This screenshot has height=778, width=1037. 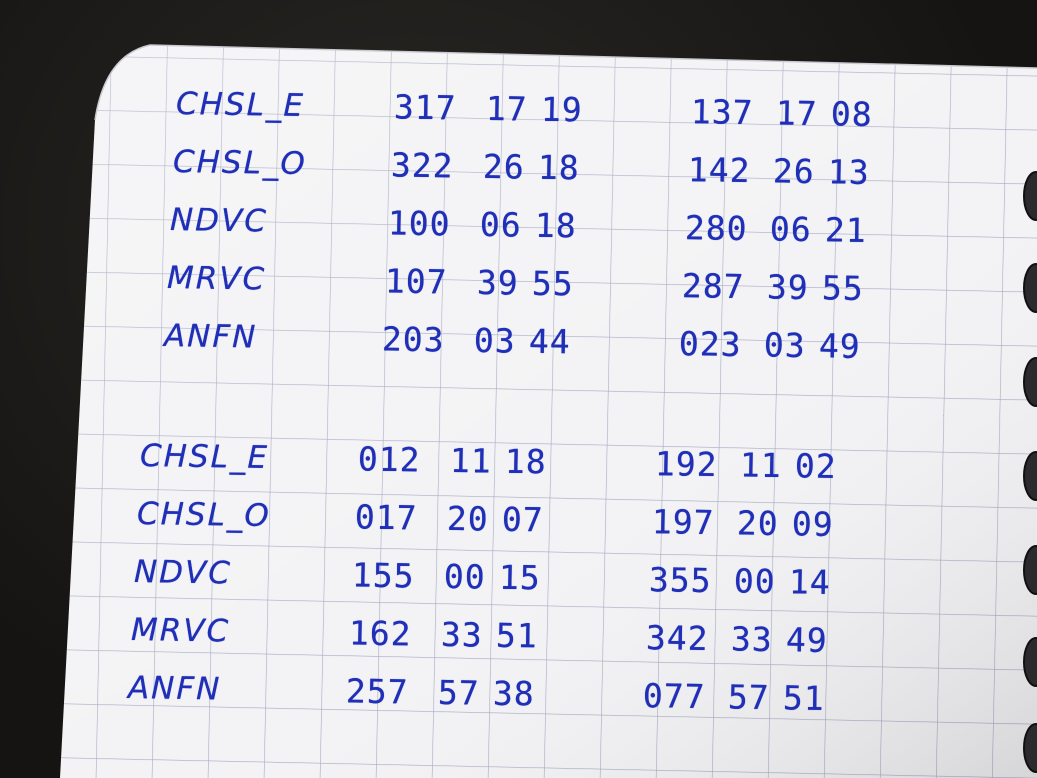 I want to click on angle-value: 09, so click(x=812, y=524).